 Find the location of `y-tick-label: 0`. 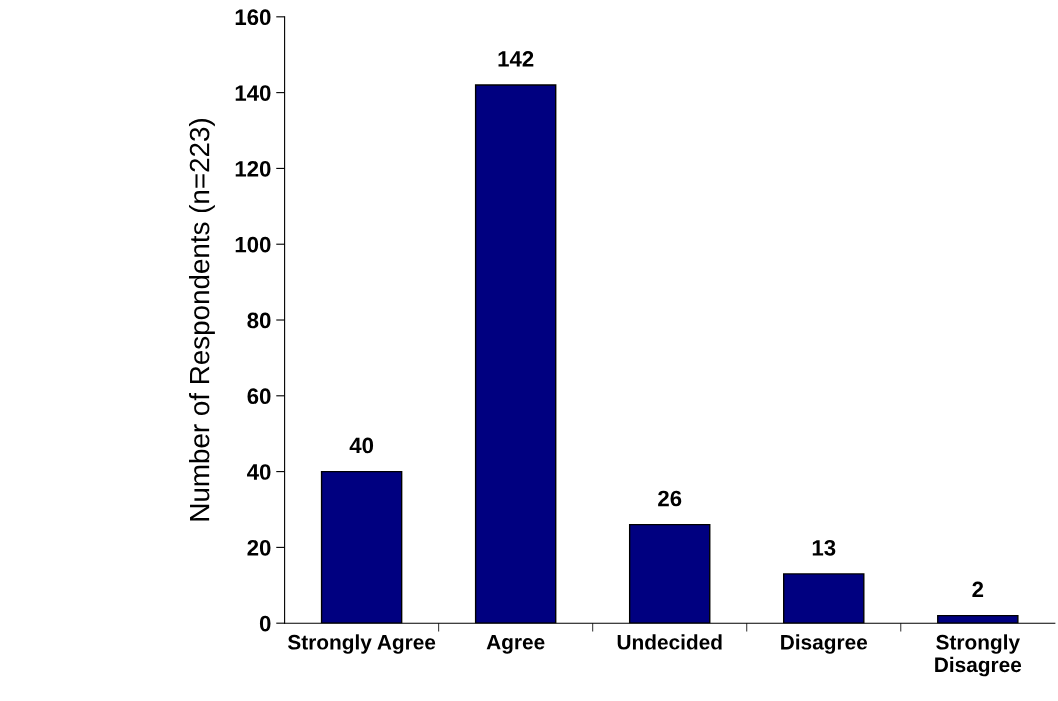

y-tick-label: 0 is located at coordinates (265, 623).